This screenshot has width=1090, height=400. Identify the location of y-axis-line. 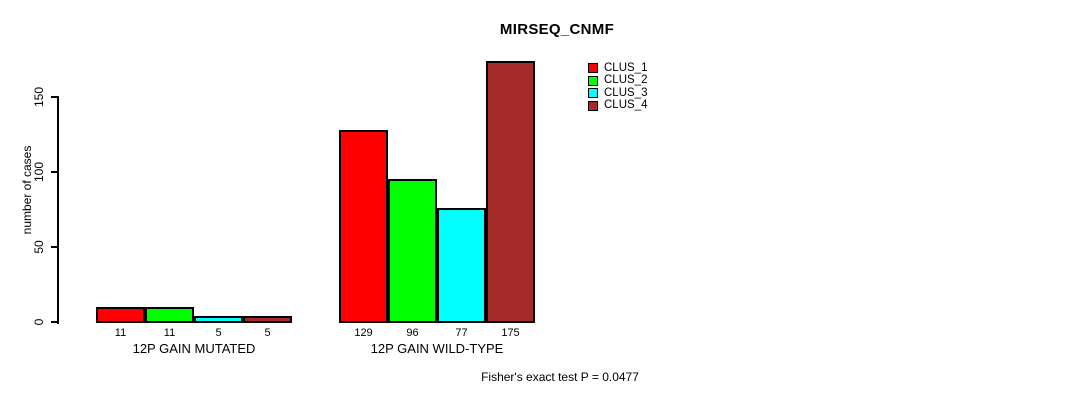
(58, 210).